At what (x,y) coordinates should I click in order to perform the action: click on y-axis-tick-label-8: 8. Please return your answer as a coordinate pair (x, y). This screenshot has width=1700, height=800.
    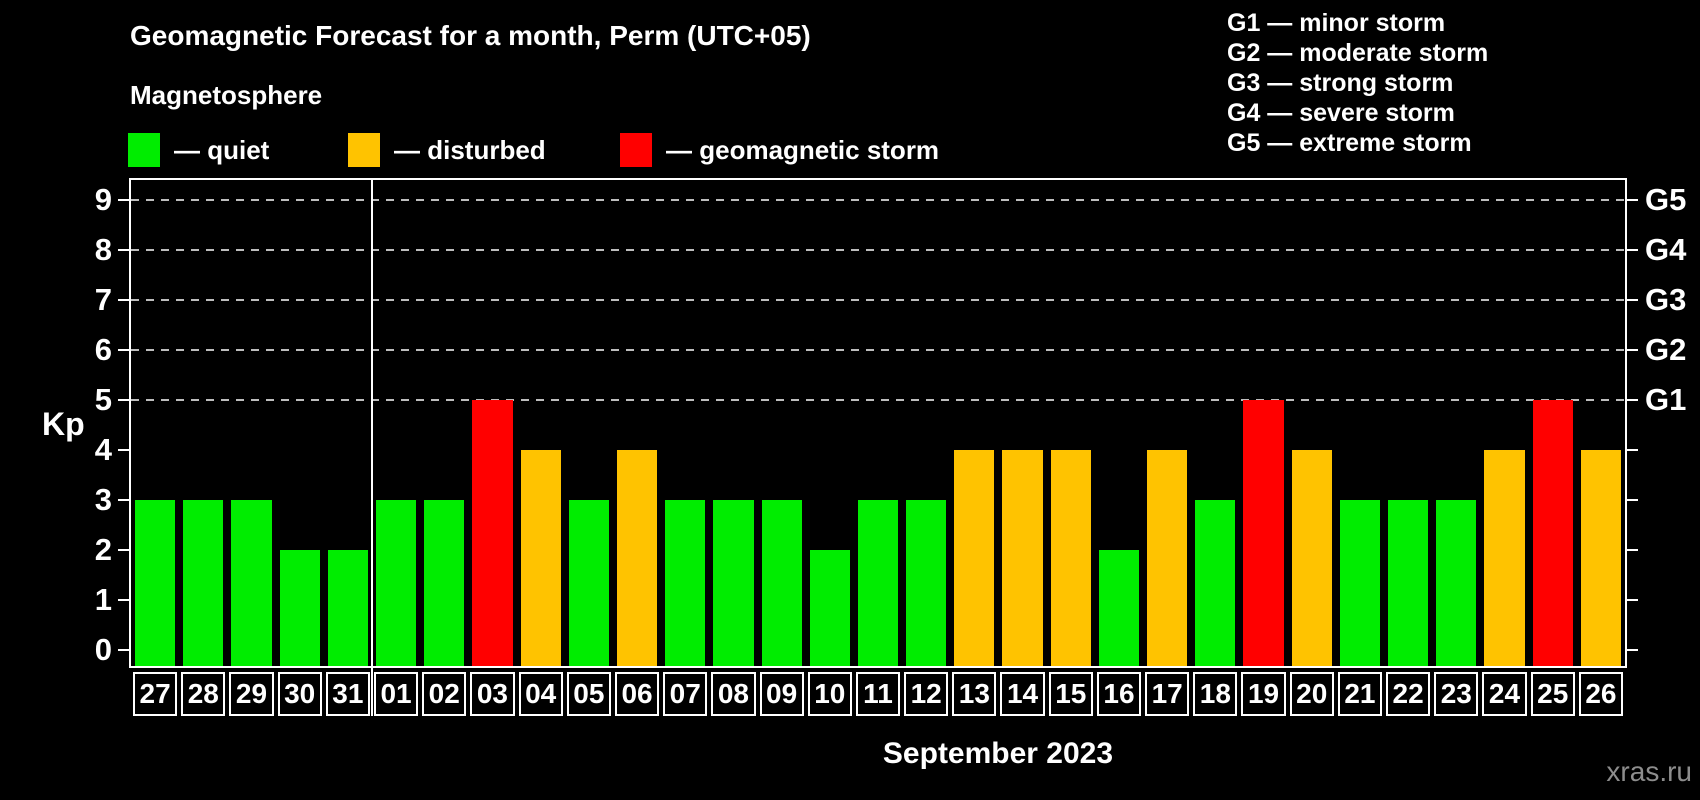
    Looking at the image, I should click on (103, 249).